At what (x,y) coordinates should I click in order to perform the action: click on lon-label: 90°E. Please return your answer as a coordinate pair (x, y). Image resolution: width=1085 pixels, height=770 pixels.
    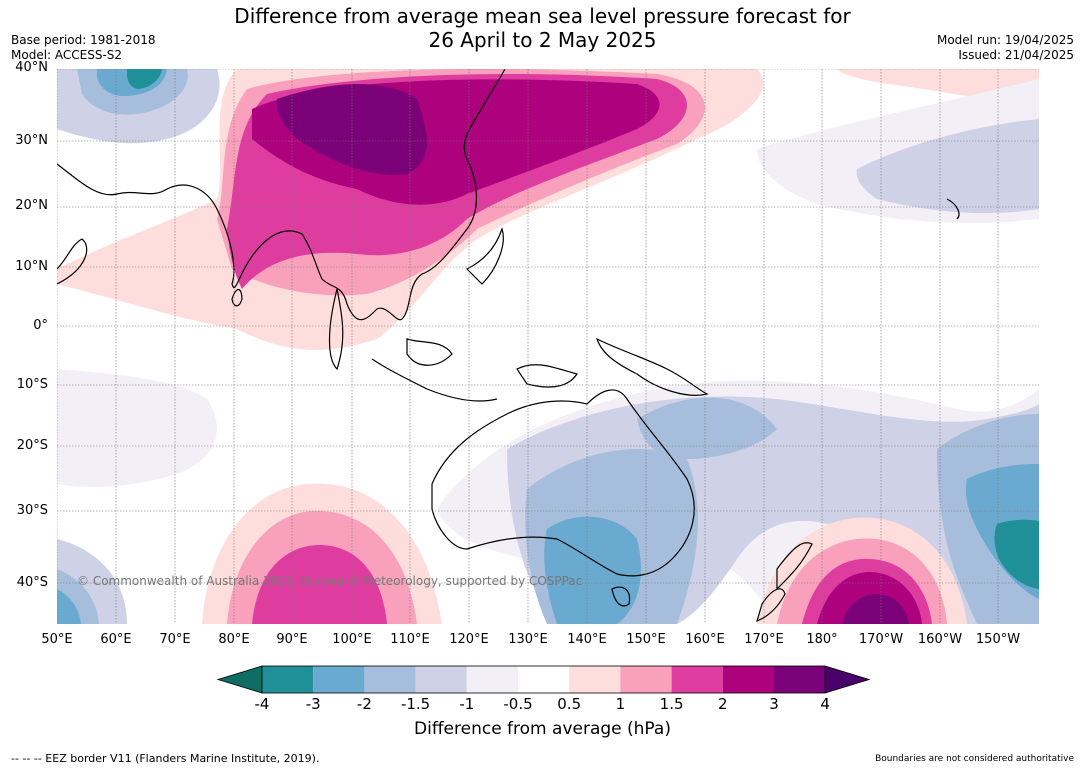
    Looking at the image, I should click on (292, 639).